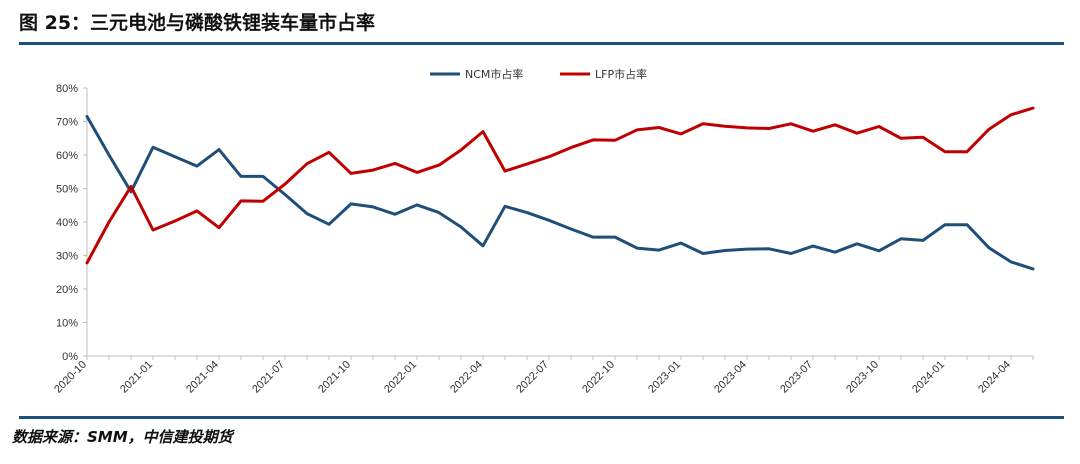  What do you see at coordinates (621, 74) in the screenshot?
I see `legend-label: LFP市占率` at bounding box center [621, 74].